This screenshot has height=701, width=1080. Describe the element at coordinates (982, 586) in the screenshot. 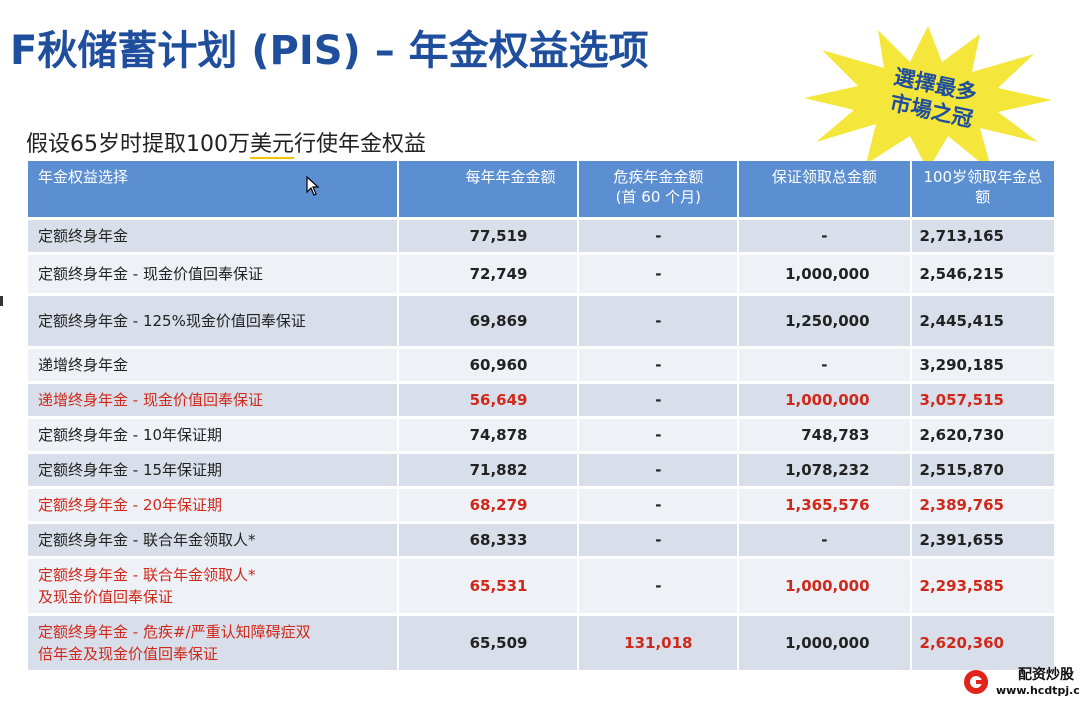

I see `cell-total-at-100: 2,293,585` at that location.